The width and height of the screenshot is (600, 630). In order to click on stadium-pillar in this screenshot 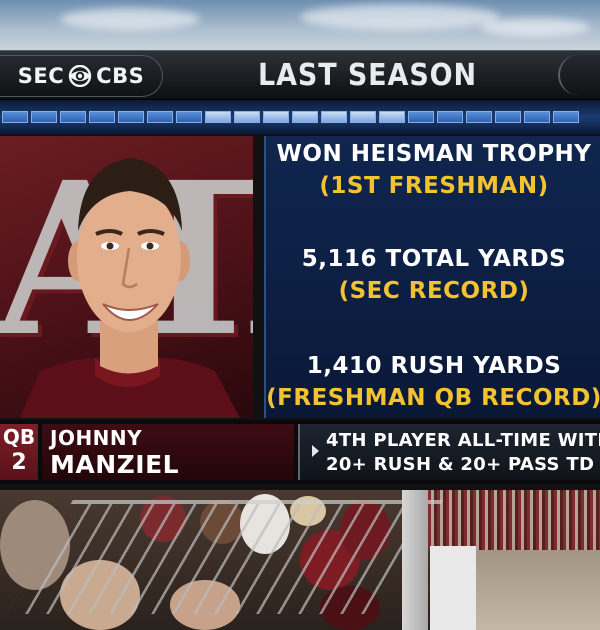, I will do `click(453, 588)`.